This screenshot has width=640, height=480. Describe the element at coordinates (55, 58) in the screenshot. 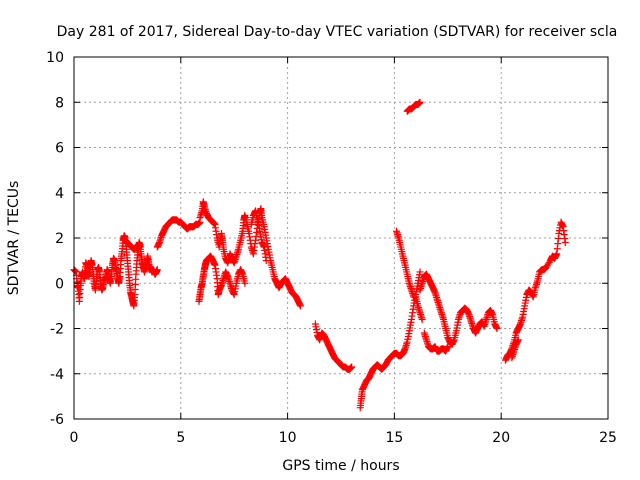

I see `y-tick-label: 10` at that location.